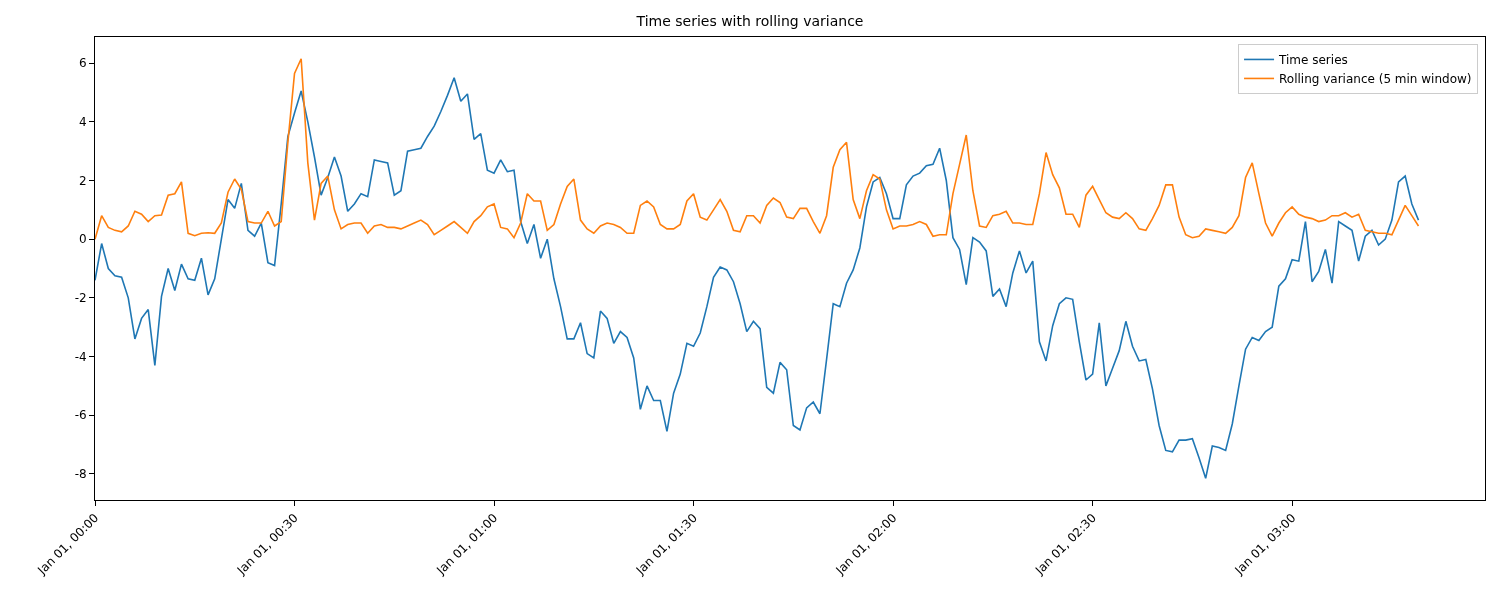 The height and width of the screenshot is (600, 1500). What do you see at coordinates (82, 239) in the screenshot?
I see `y-tick-label: 0` at bounding box center [82, 239].